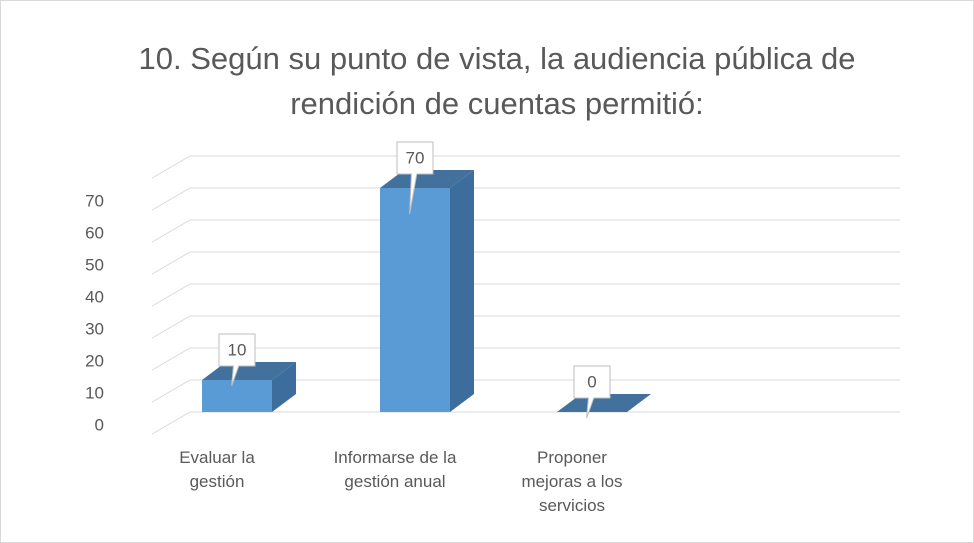  I want to click on y-tick-label: 50, so click(94, 264).